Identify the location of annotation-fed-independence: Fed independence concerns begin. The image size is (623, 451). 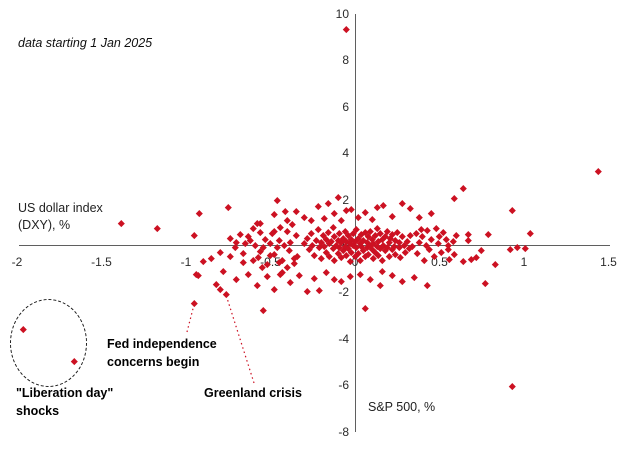
(162, 353).